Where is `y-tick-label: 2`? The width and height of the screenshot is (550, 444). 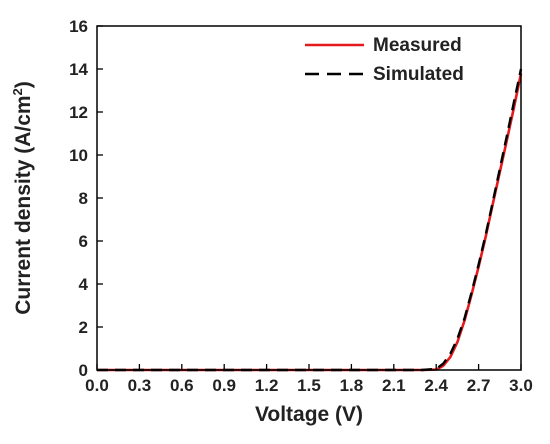 y-tick-label: 2 is located at coordinates (83, 327).